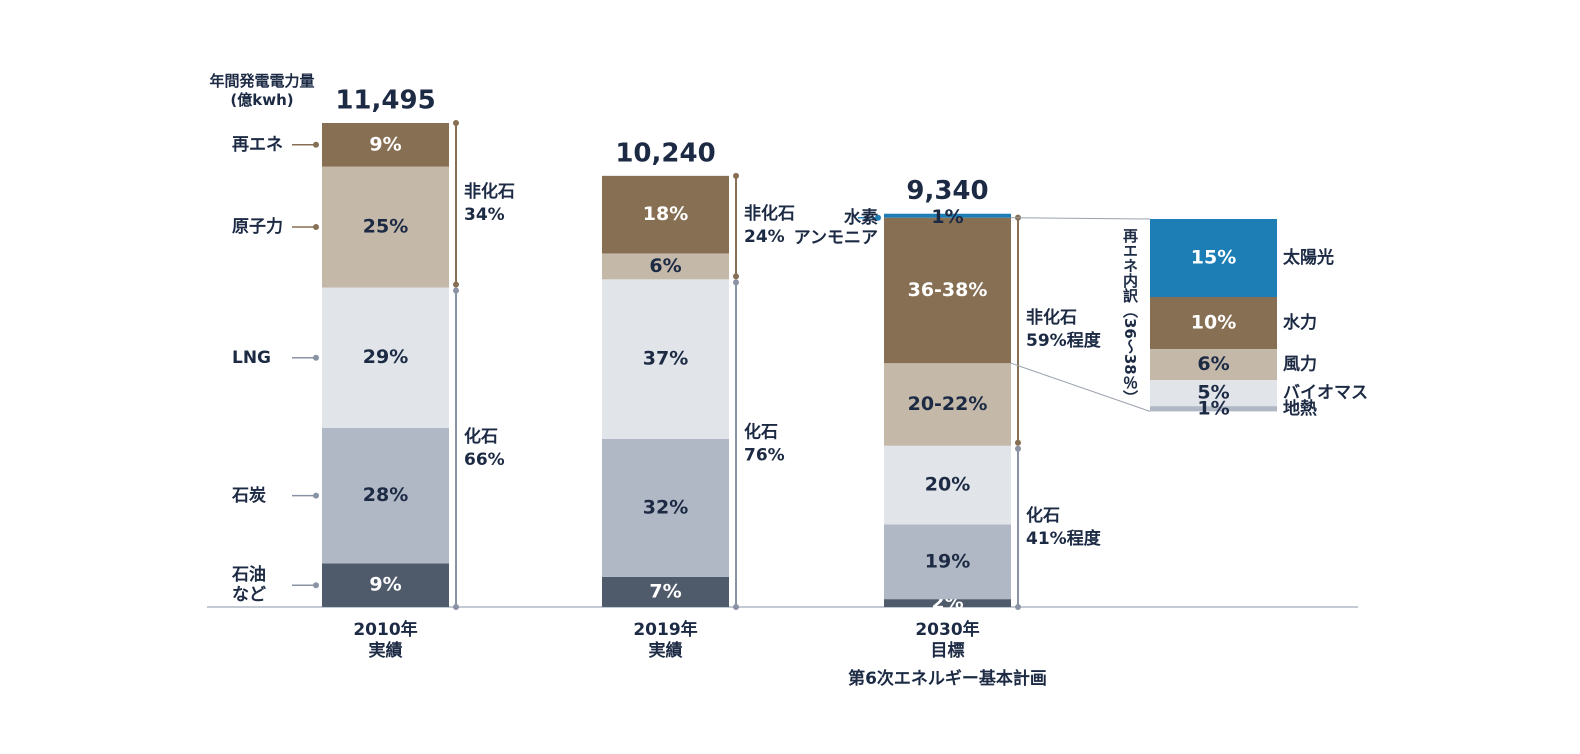 The image size is (1580, 754). I want to click on value-label: 6%, so click(665, 266).